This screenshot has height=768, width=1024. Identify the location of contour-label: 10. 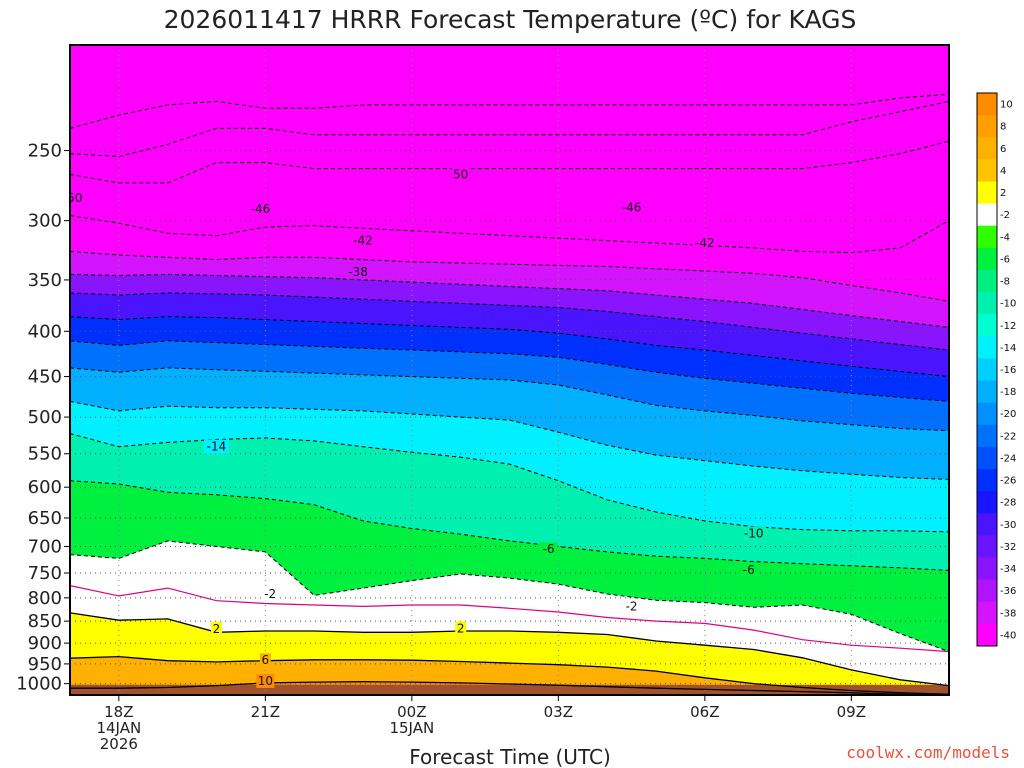
(265, 681).